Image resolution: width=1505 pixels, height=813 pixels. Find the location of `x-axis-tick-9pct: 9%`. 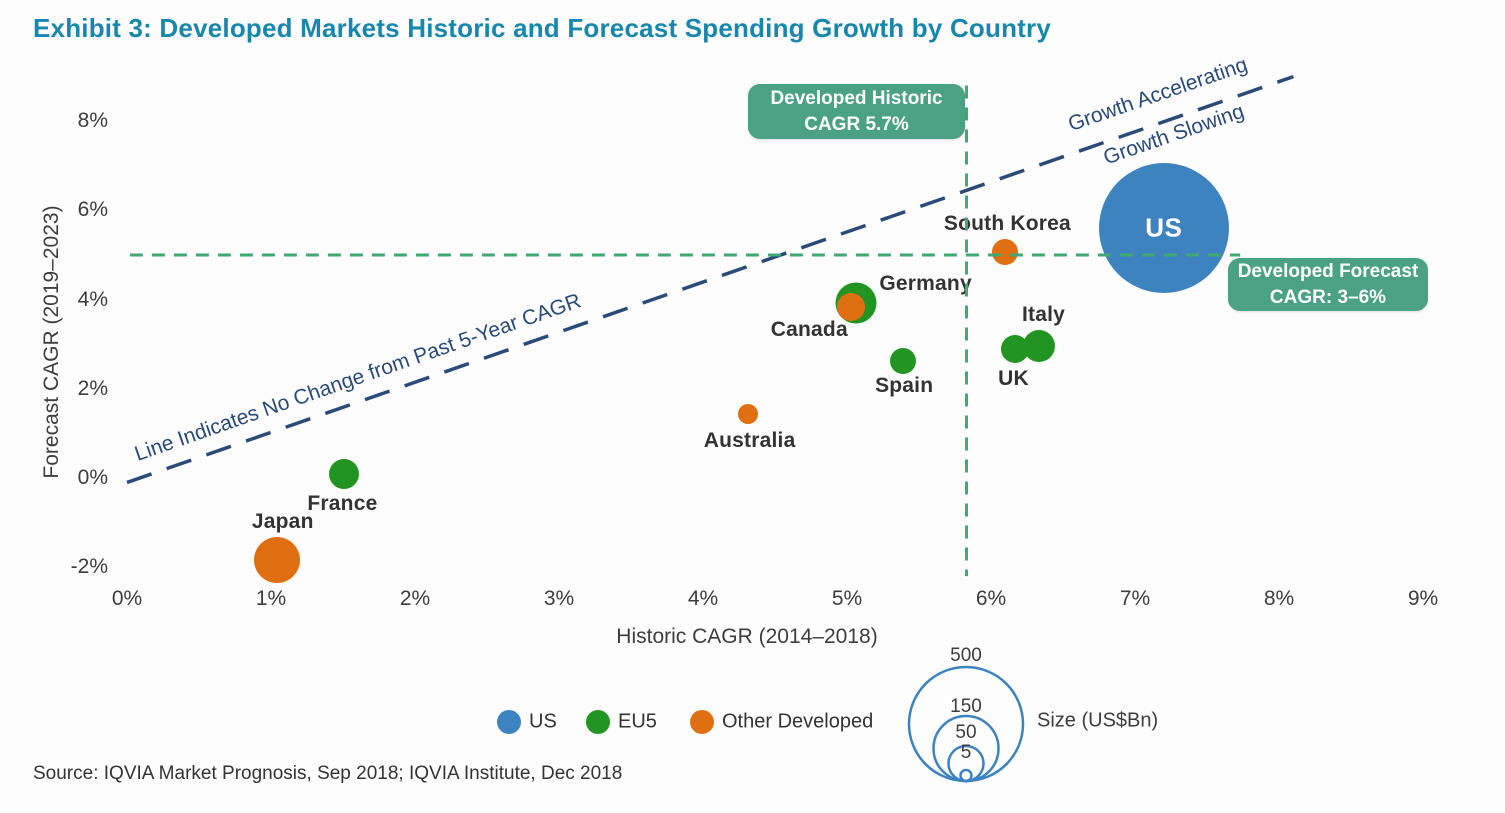

x-axis-tick-9pct: 9% is located at coordinates (1423, 598).